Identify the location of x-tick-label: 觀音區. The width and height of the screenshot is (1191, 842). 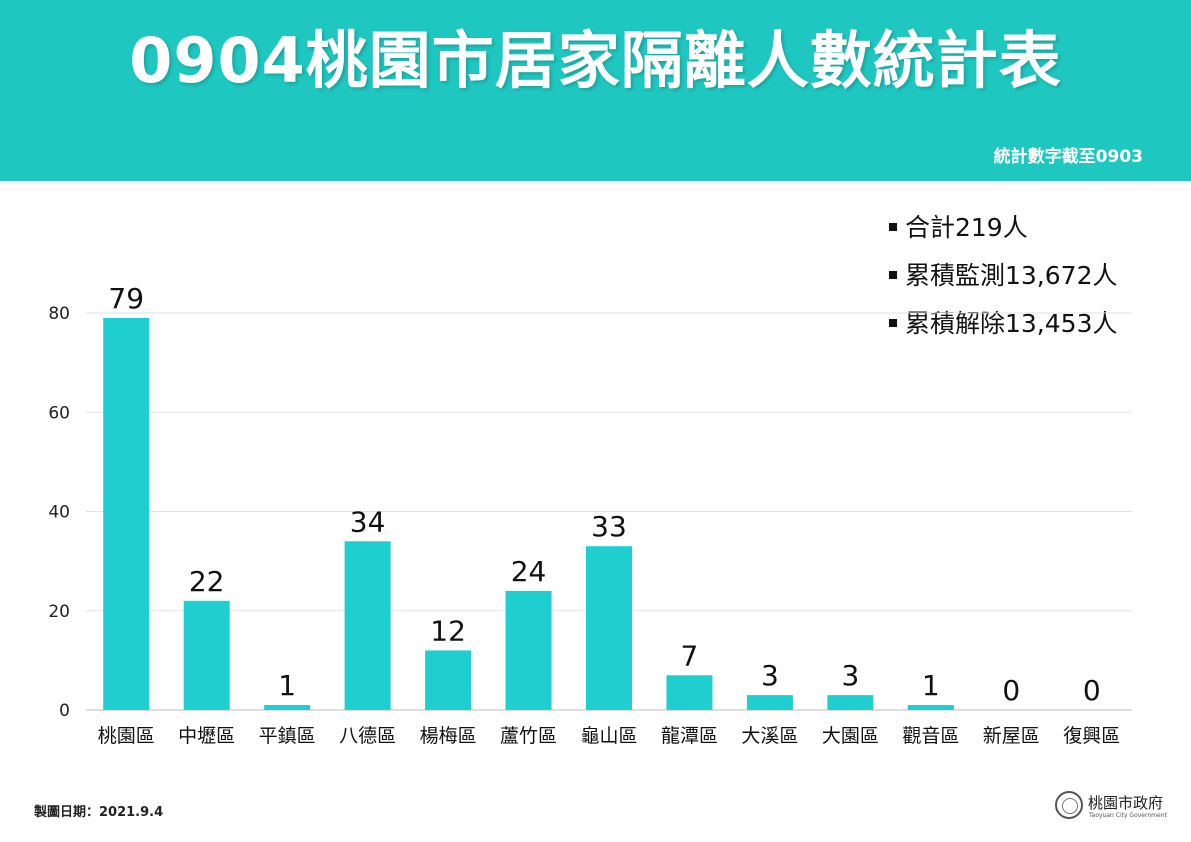
(930, 736).